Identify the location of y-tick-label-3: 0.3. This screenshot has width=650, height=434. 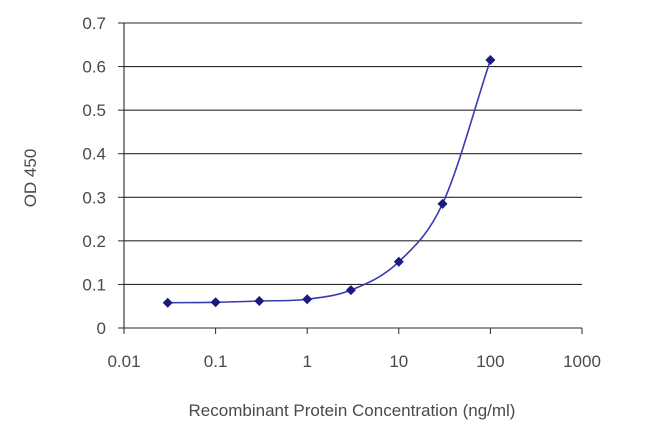
(94, 197).